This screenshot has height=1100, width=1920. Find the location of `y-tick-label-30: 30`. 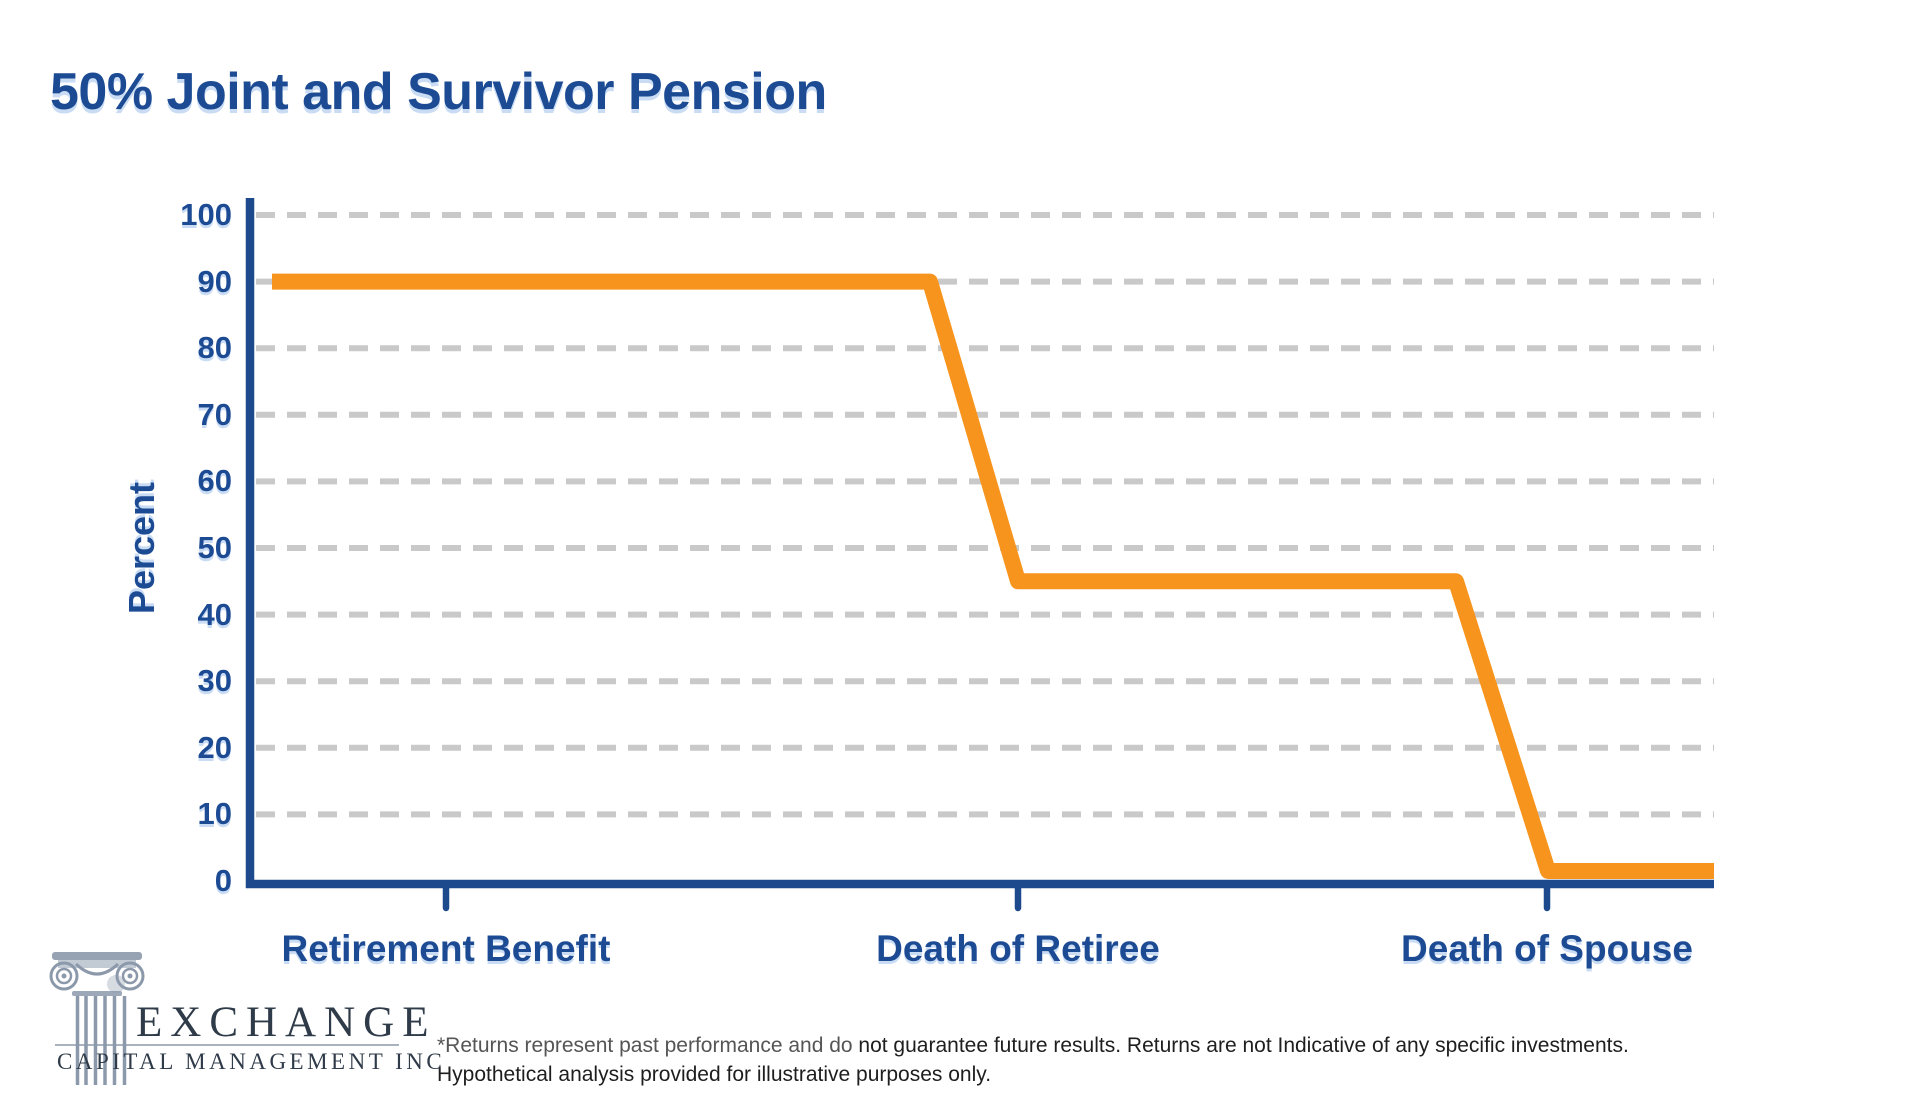

y-tick-label-30: 30 is located at coordinates (214, 681).